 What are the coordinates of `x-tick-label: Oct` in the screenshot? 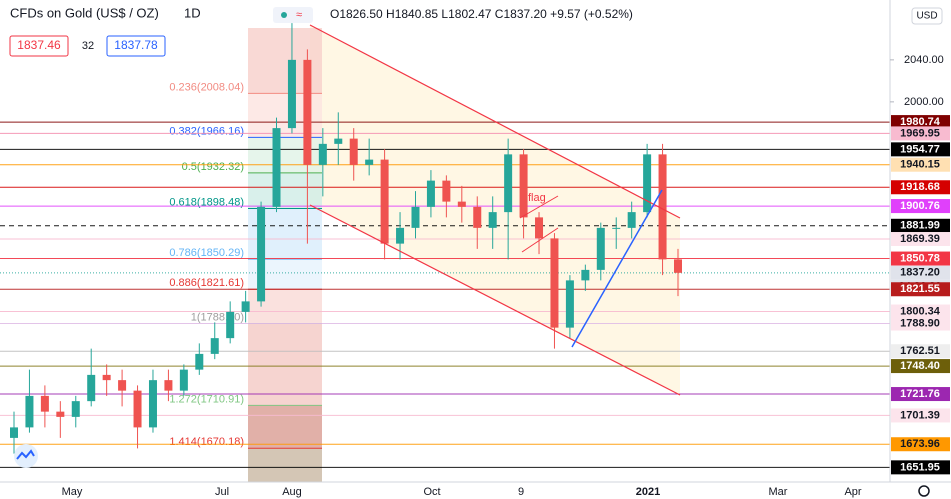 It's located at (431, 492).